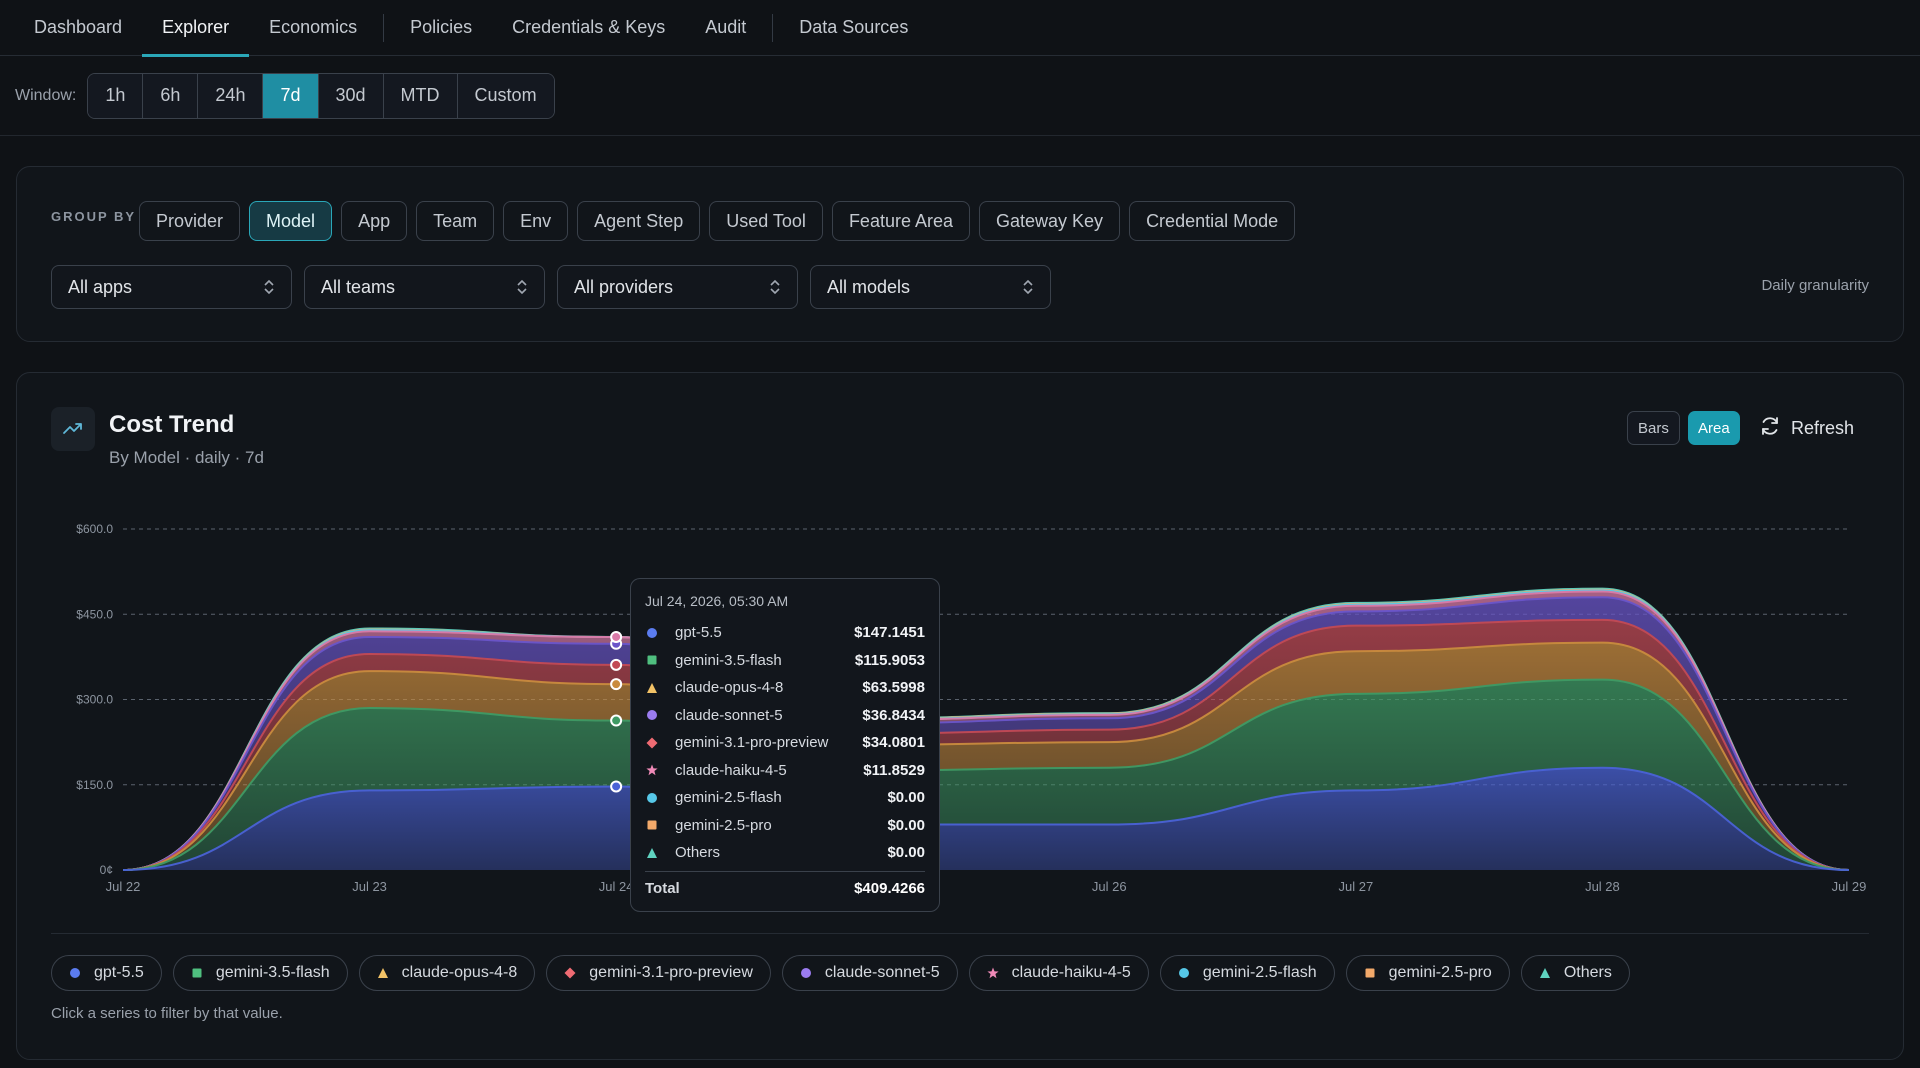  What do you see at coordinates (894, 770) in the screenshot?
I see `tooltip-series-value: $11.8529` at bounding box center [894, 770].